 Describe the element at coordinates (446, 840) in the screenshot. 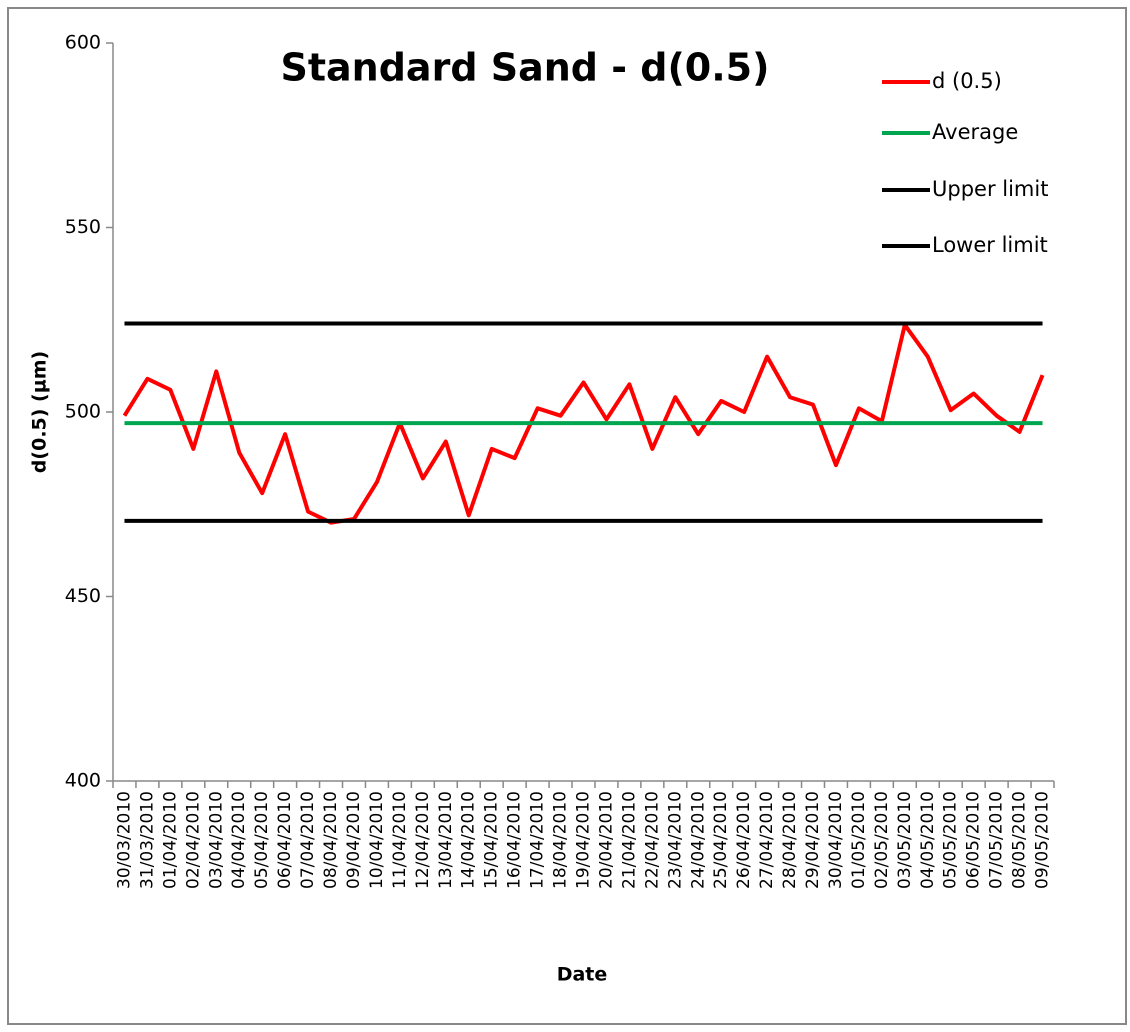

I see `x-tick-label: 13/04/2010` at that location.